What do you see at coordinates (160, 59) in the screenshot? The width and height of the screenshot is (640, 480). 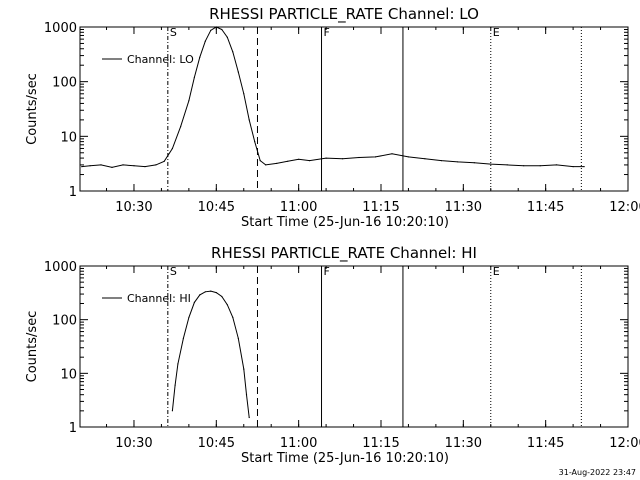 I see `legend-label: Channel: LO` at bounding box center [160, 59].